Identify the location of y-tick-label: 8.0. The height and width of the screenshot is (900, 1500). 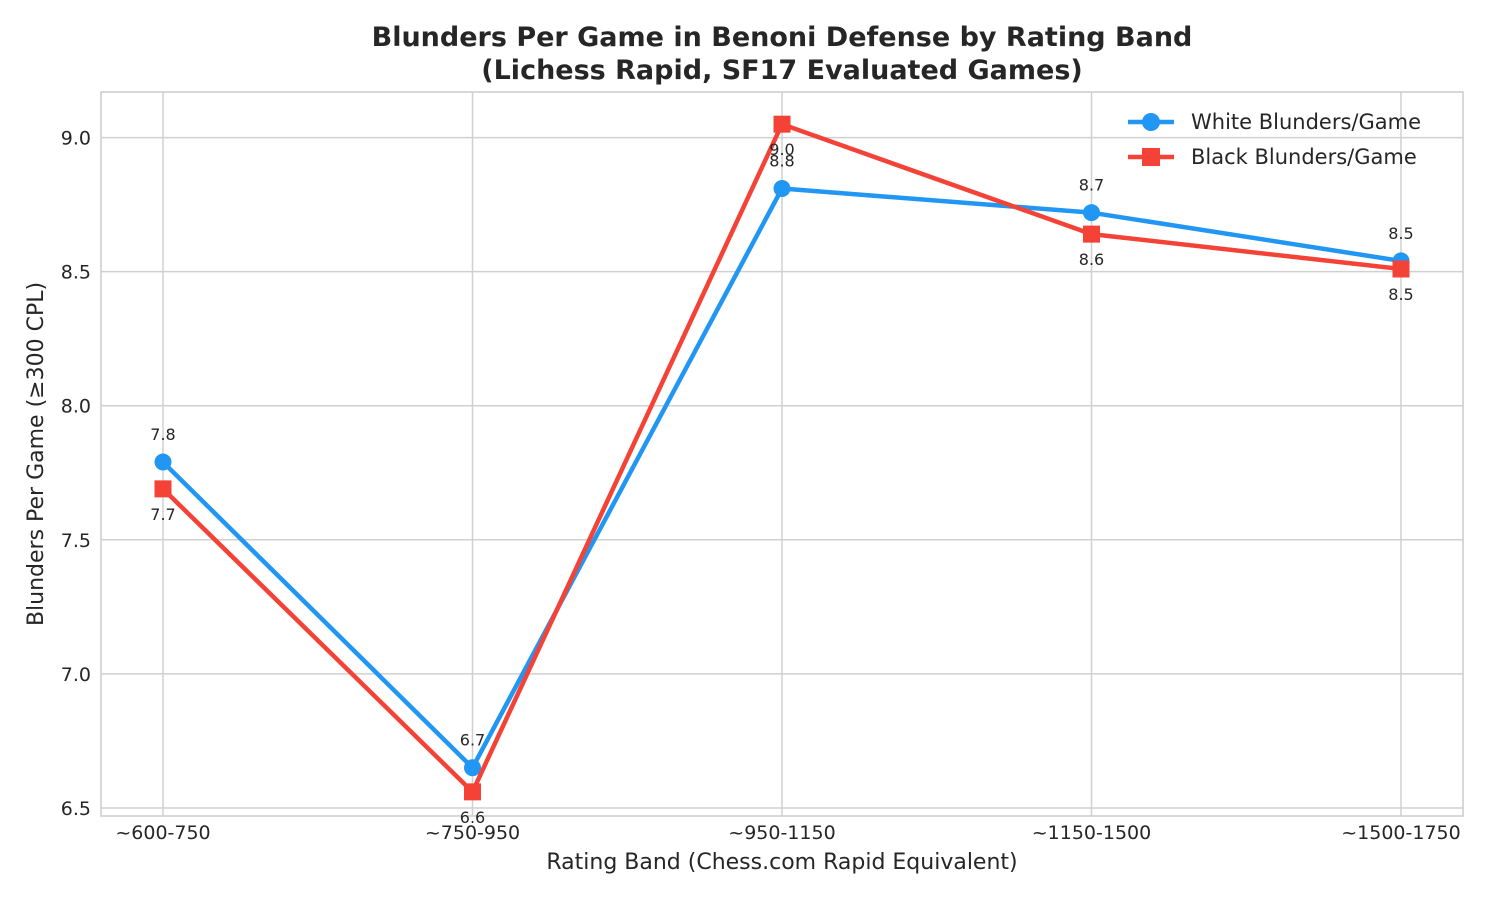
(76, 407).